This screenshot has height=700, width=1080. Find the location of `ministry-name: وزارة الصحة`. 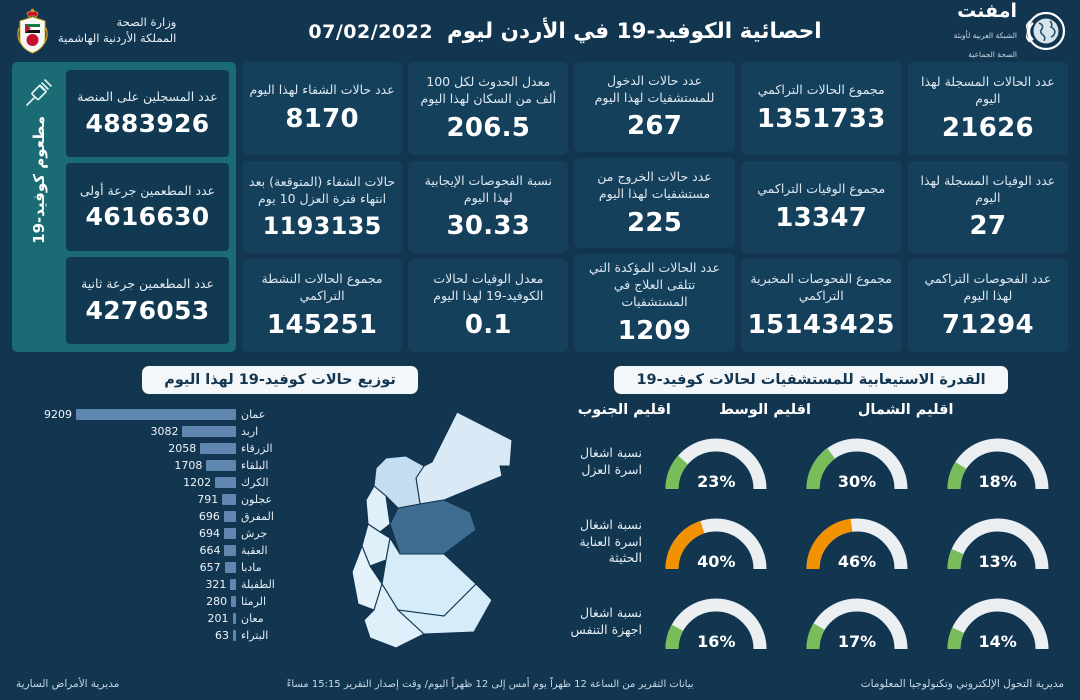

ministry-name: وزارة الصحة is located at coordinates (146, 22).